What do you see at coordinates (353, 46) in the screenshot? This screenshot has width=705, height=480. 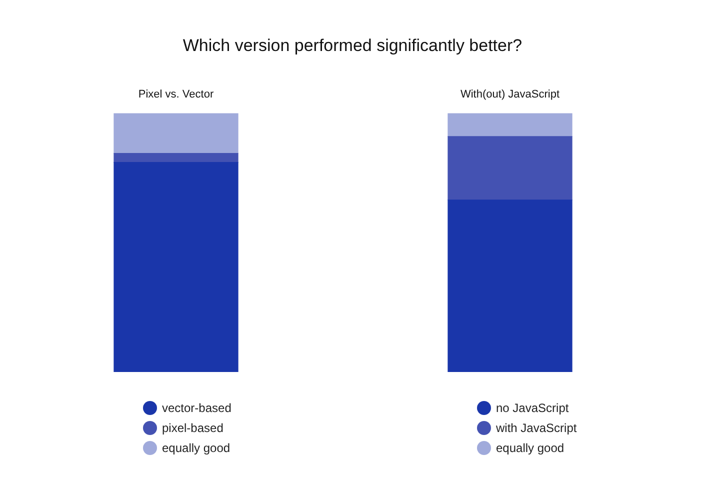 I see `text: Which version performed significantly better?` at bounding box center [353, 46].